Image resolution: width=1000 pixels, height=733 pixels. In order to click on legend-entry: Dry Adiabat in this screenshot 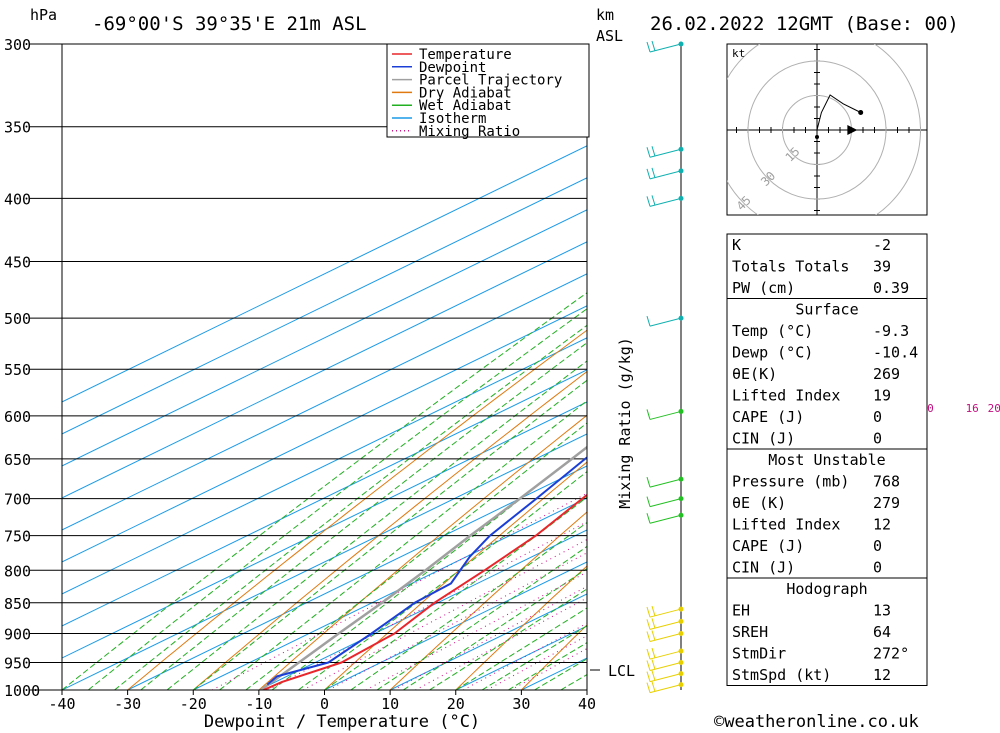, I will do `click(465, 93)`.